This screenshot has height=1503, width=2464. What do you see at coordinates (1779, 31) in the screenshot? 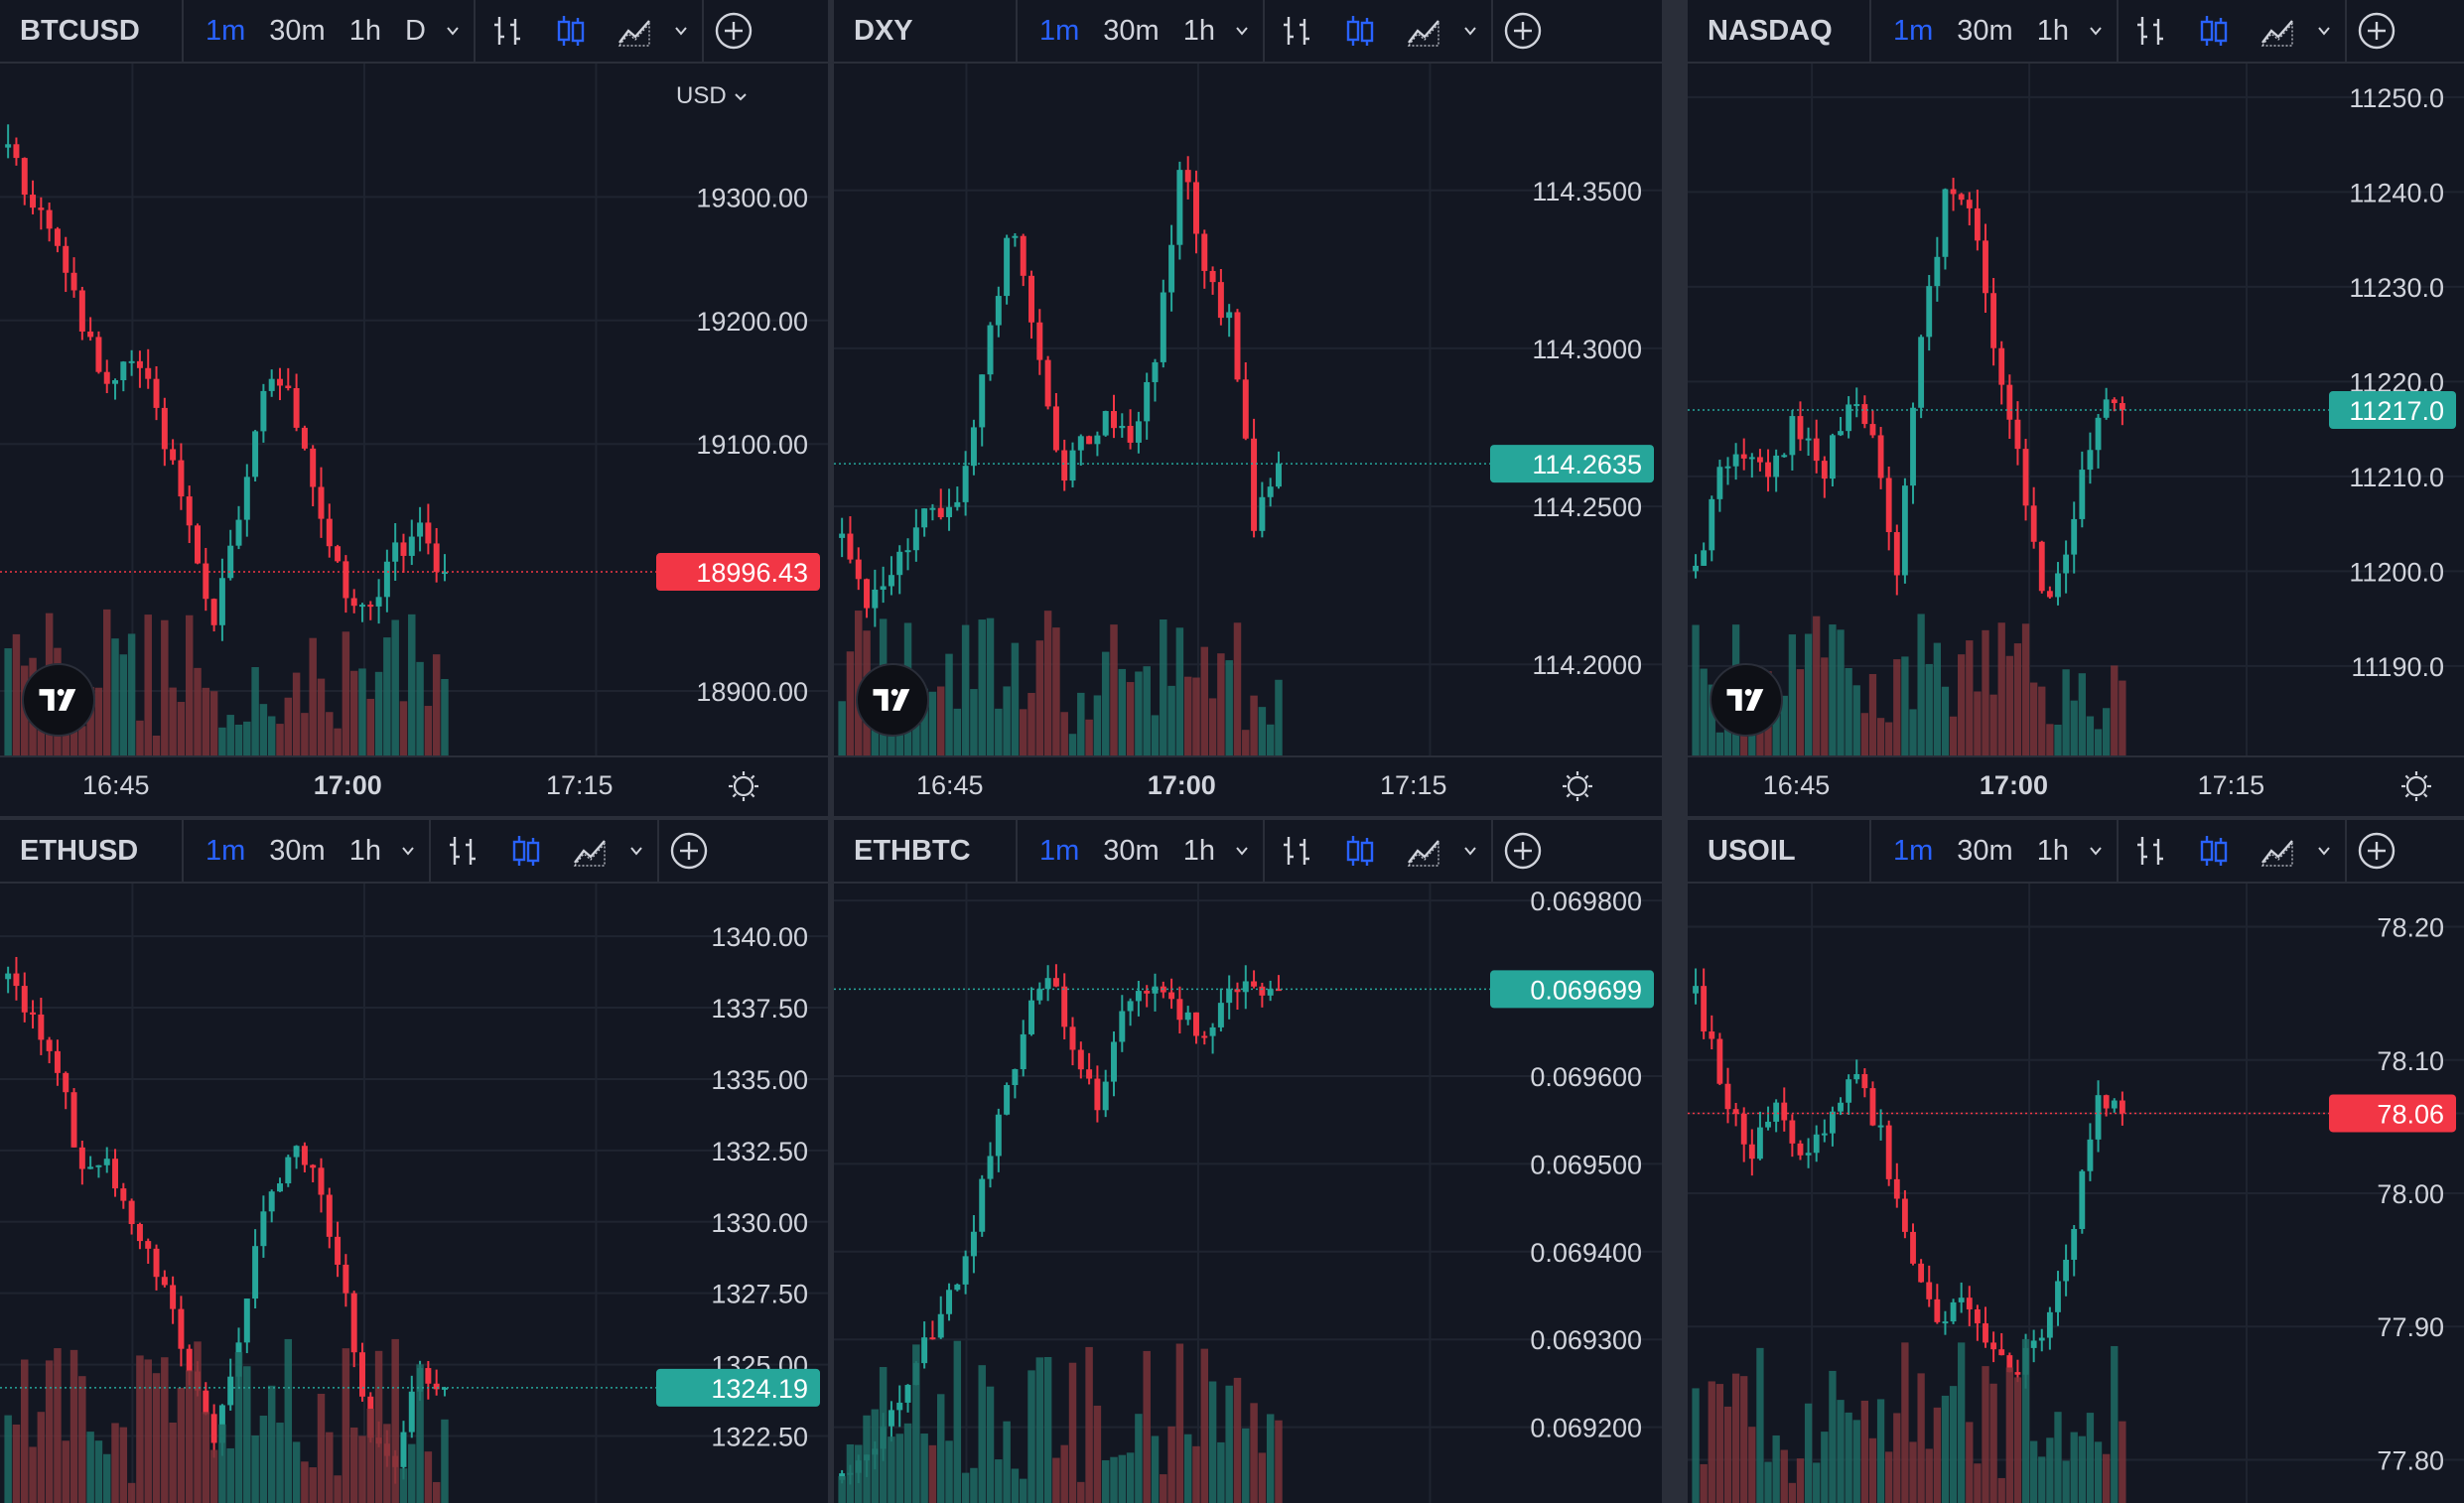
I see `symbol-search-button: NASDAQ` at bounding box center [1779, 31].